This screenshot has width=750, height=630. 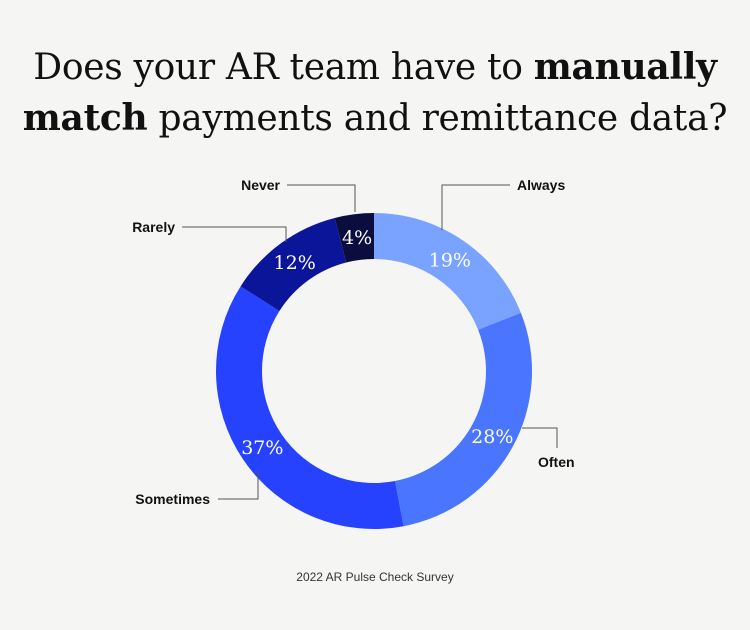 I want to click on leader-line-always, so click(x=475, y=207).